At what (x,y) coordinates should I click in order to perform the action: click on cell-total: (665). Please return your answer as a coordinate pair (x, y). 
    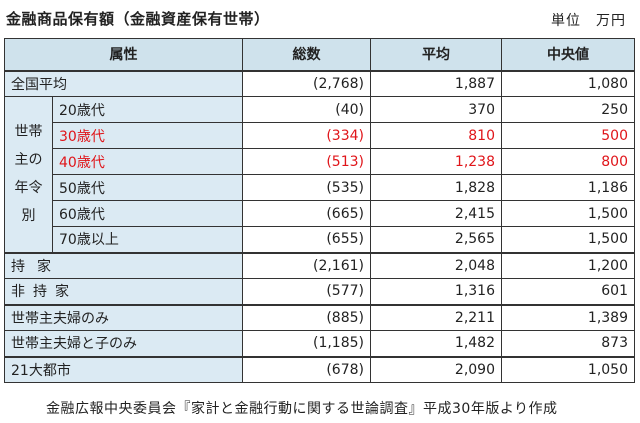
    Looking at the image, I should click on (306, 213).